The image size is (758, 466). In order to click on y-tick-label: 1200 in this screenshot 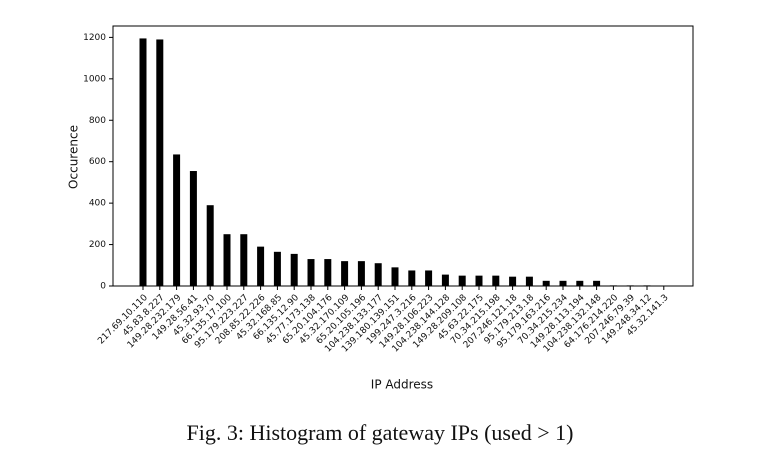, I will do `click(94, 38)`.